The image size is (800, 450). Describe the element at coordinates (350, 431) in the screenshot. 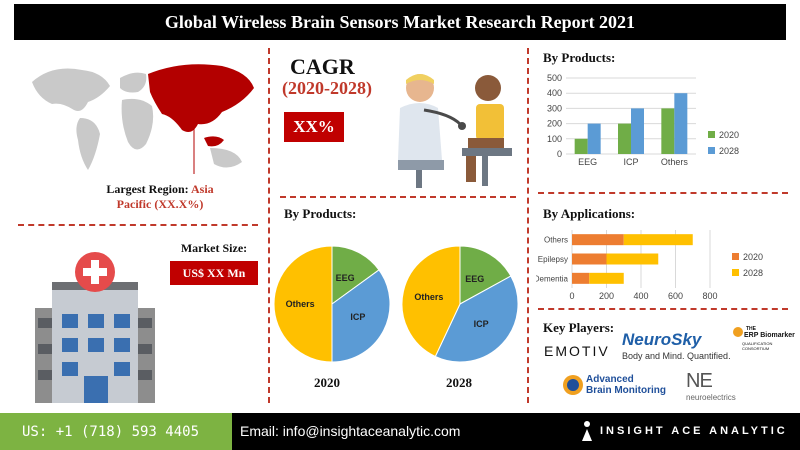

I see `footer-email: Email: info@insightaceanalytic.com` at that location.